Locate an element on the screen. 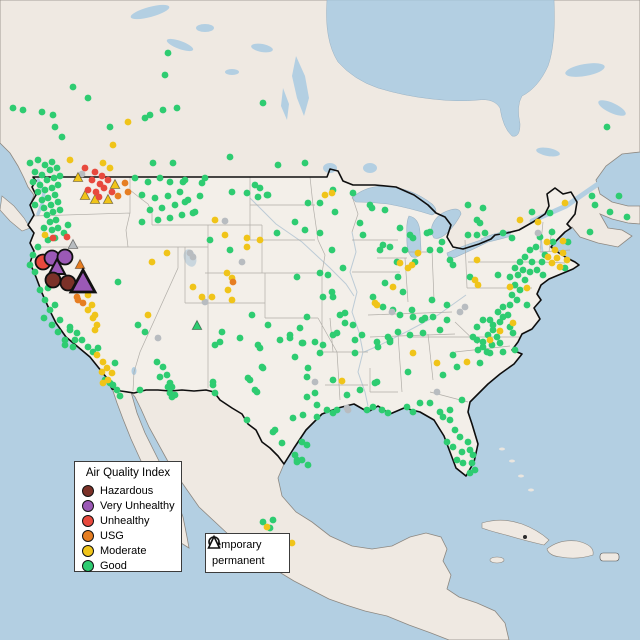  caribbean-islands is located at coordinates (550, 505).